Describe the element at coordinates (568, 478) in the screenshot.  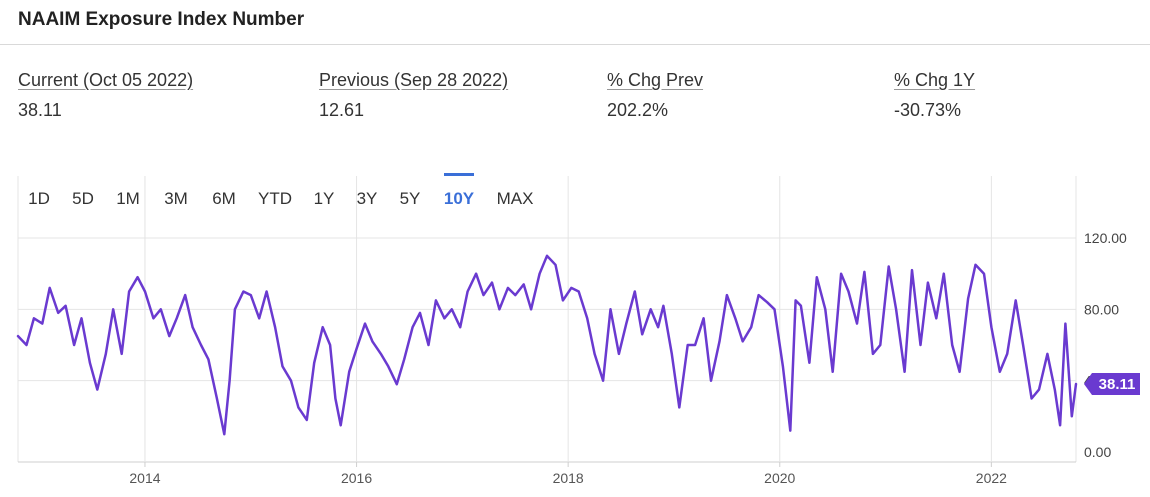
I see `x-tick-label: 2018` at that location.